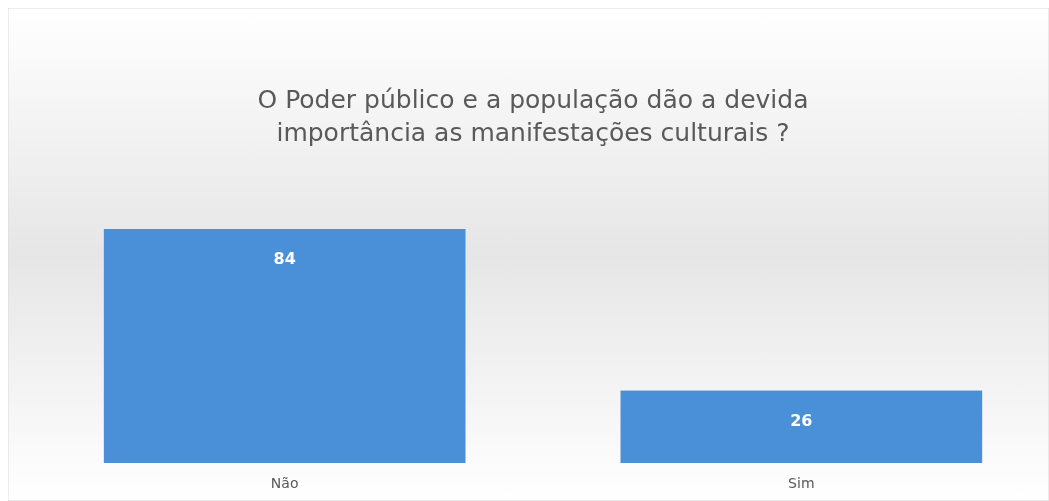  What do you see at coordinates (801, 420) in the screenshot?
I see `data-label: 26` at bounding box center [801, 420].